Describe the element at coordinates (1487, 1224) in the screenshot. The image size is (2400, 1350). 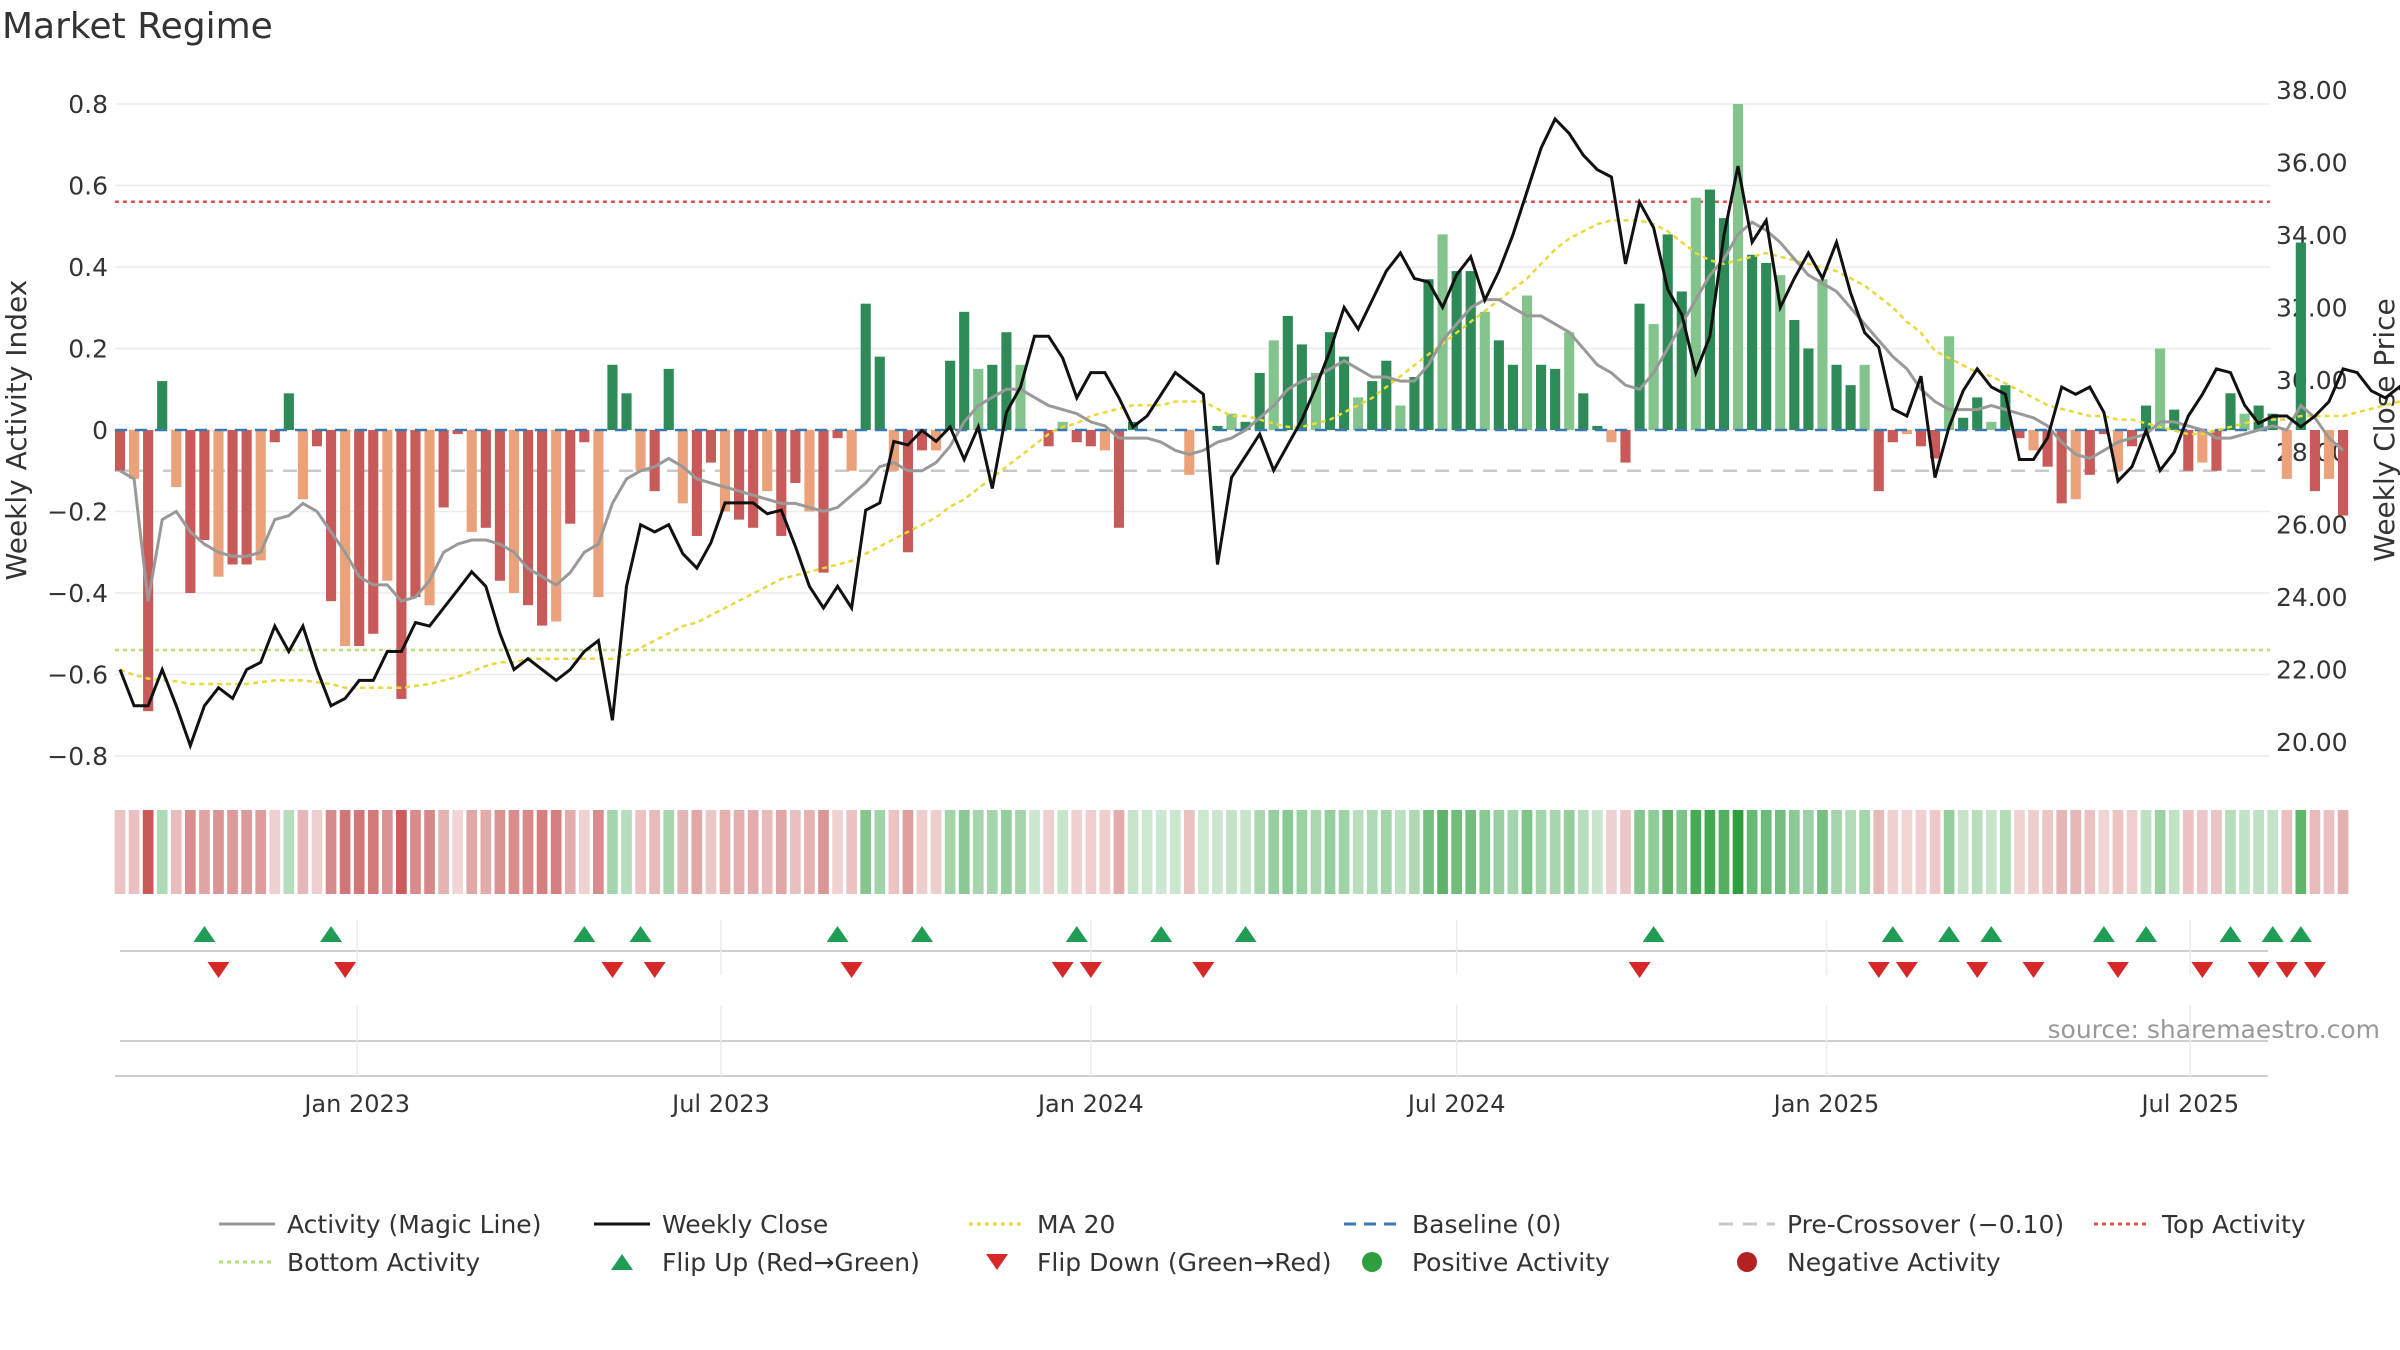
I see `legend-label: Baseline (0)` at that location.